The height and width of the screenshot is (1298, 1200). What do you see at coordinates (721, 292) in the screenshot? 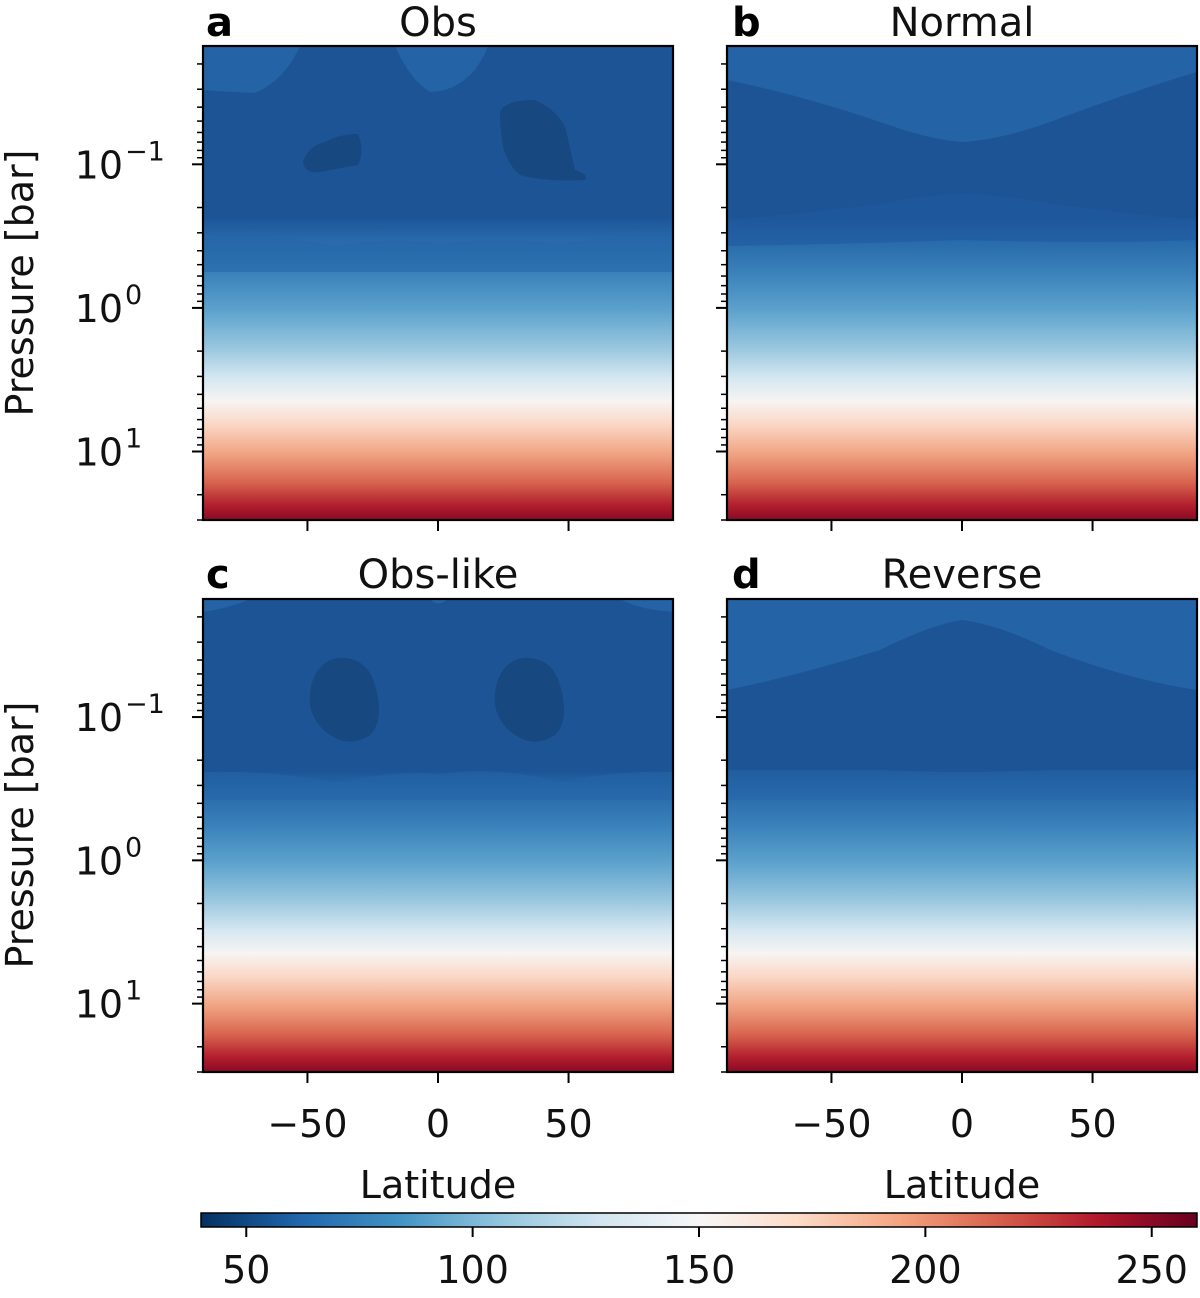
I see `panel-b-y-ticks` at bounding box center [721, 292].